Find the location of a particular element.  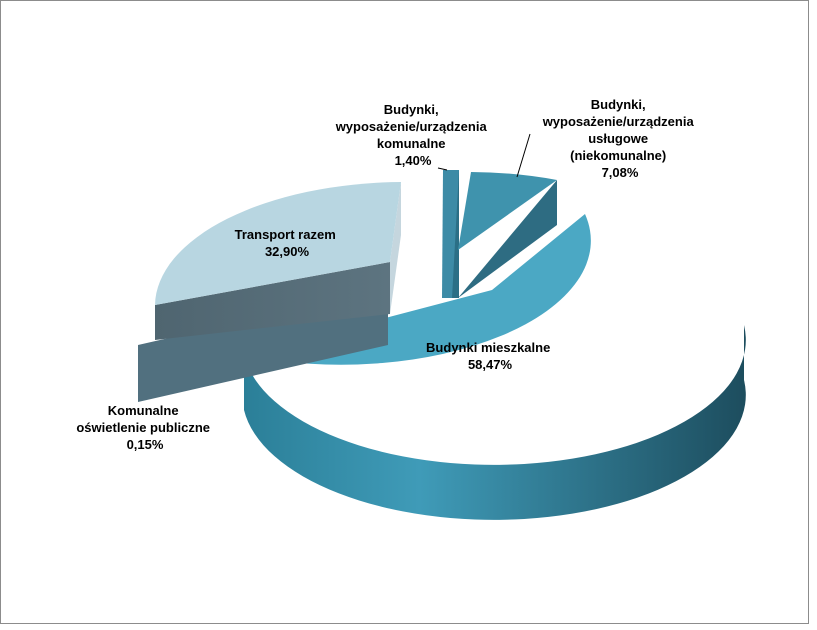

label-budynki-mieszkalne: Budynki mieszkalne 58,47% is located at coordinates (490, 356).